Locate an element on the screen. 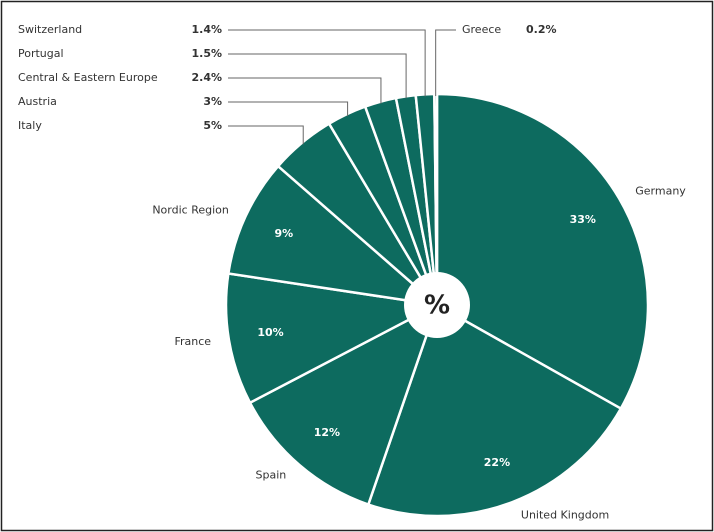 This screenshot has width=714, height=532. category-label: Central & Eastern Europe is located at coordinates (88, 77).